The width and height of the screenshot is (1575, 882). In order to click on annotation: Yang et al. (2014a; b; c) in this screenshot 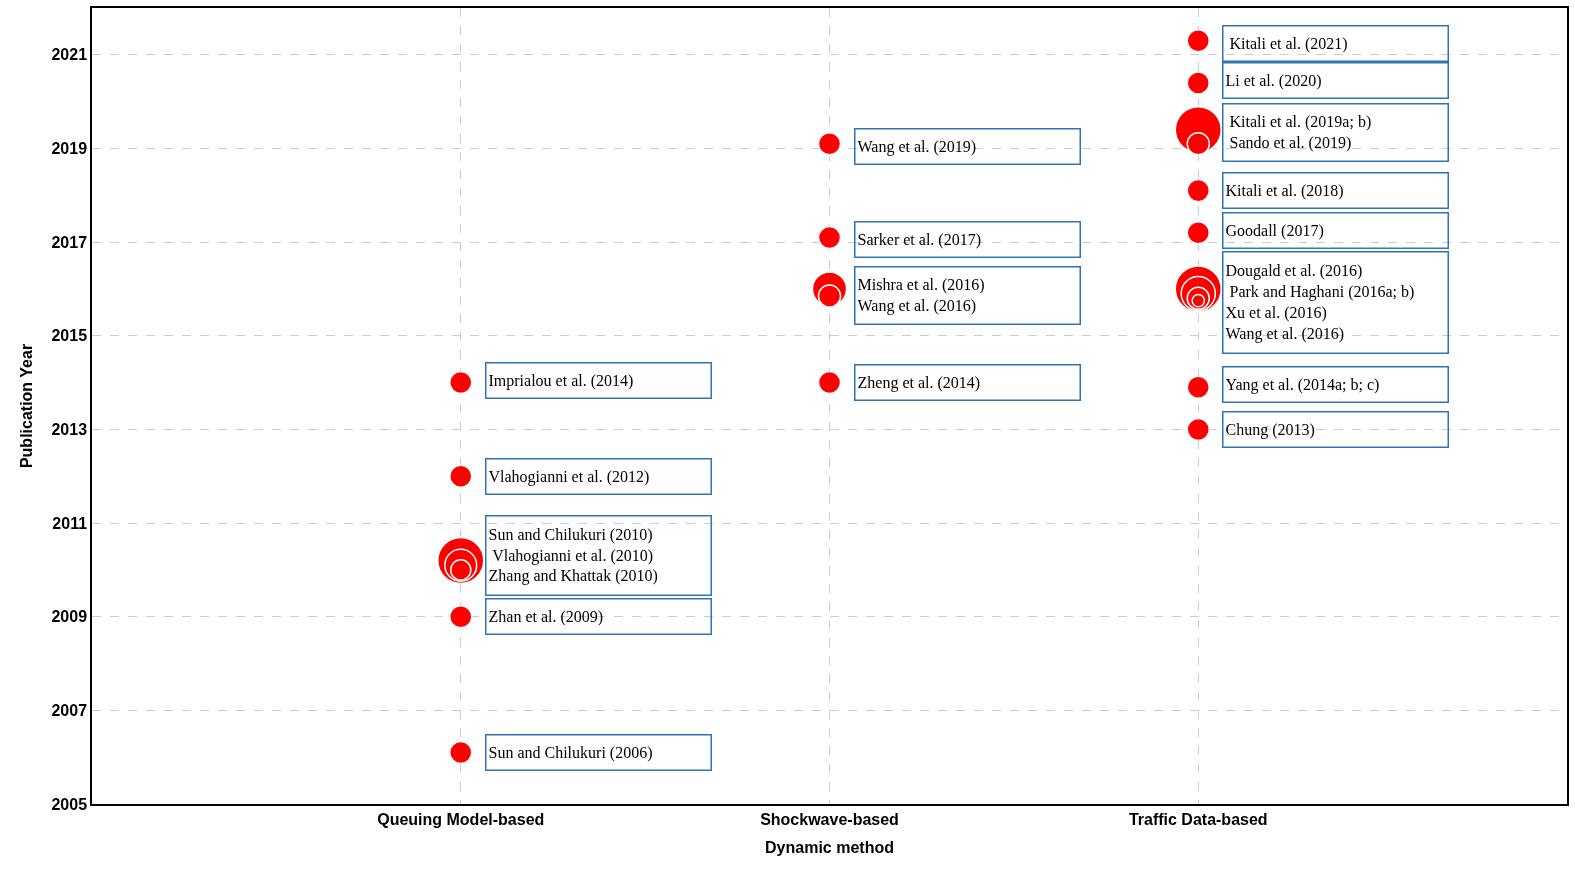, I will do `click(1302, 384)`.